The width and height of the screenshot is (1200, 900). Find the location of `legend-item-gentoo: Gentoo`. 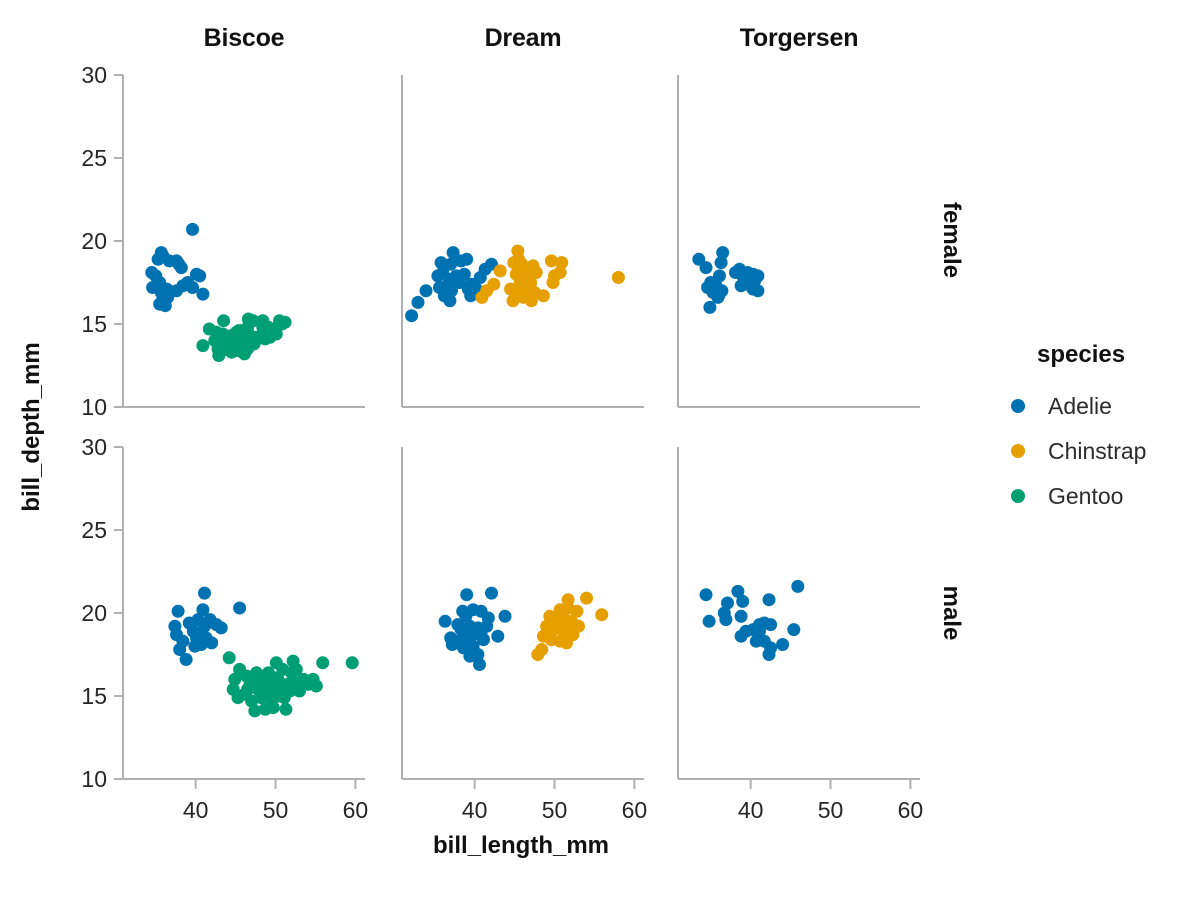

legend-item-gentoo: Gentoo is located at coordinates (1064, 495).